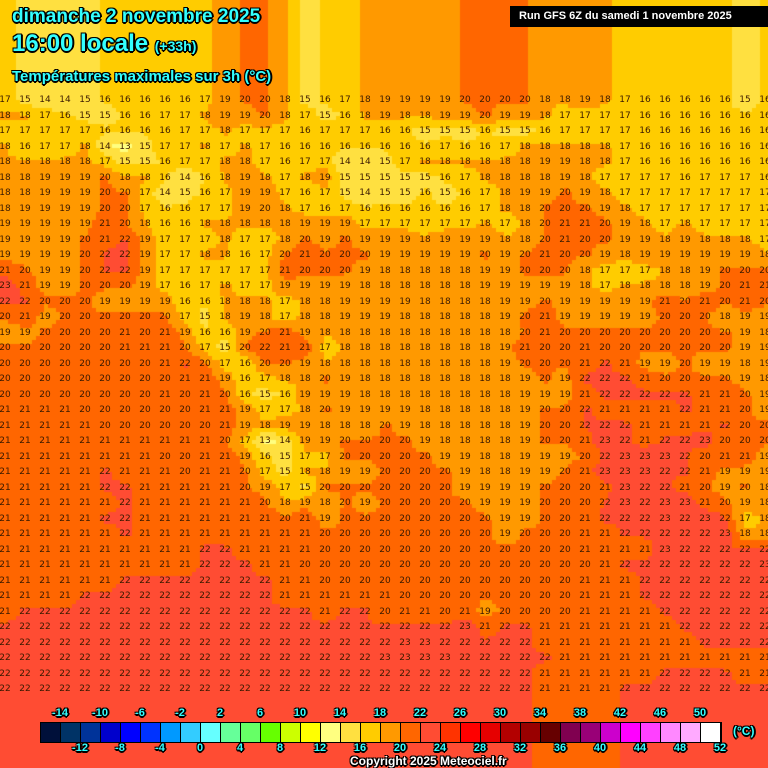 Image resolution: width=768 pixels, height=768 pixels. What do you see at coordinates (440, 748) in the screenshot?
I see `legend-label: 24` at bounding box center [440, 748].